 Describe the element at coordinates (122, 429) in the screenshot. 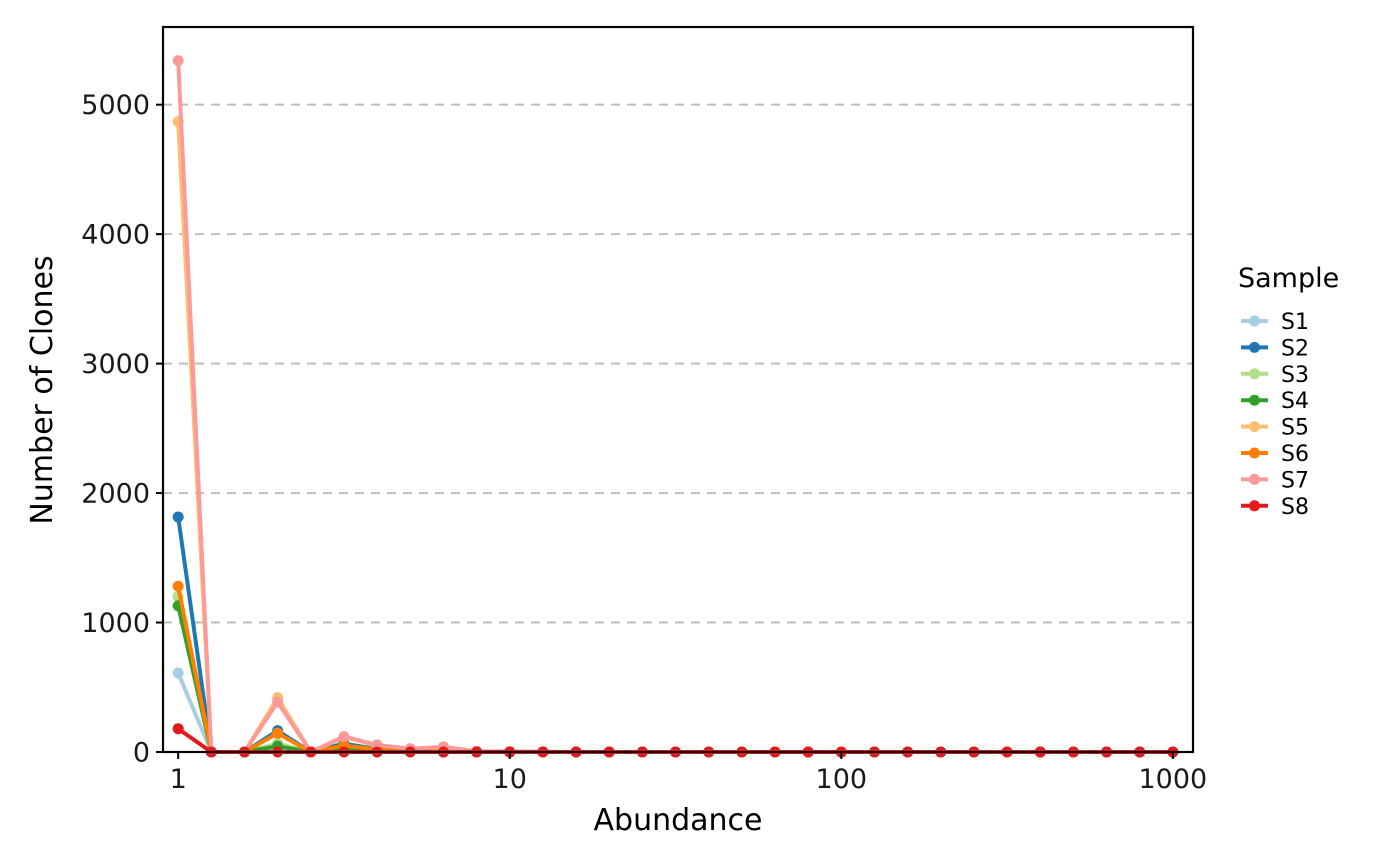

I see `y-axis: 0 1000 2000 3000 4000 5000` at that location.